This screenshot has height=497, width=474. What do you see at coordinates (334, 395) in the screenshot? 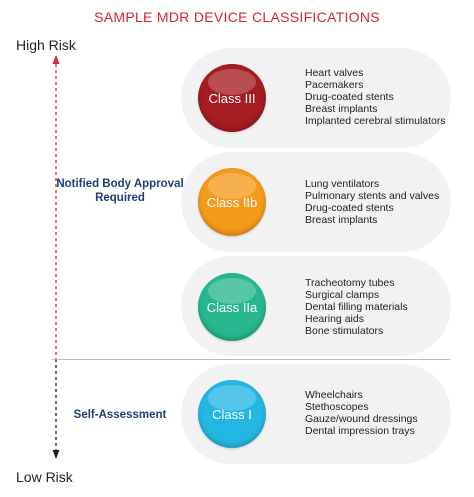
I see `list-item: Wheelchairs` at bounding box center [334, 395].